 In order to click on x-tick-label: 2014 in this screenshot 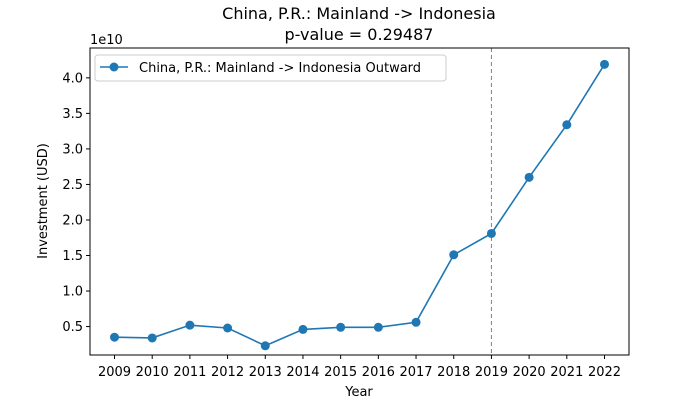, I will do `click(302, 372)`.